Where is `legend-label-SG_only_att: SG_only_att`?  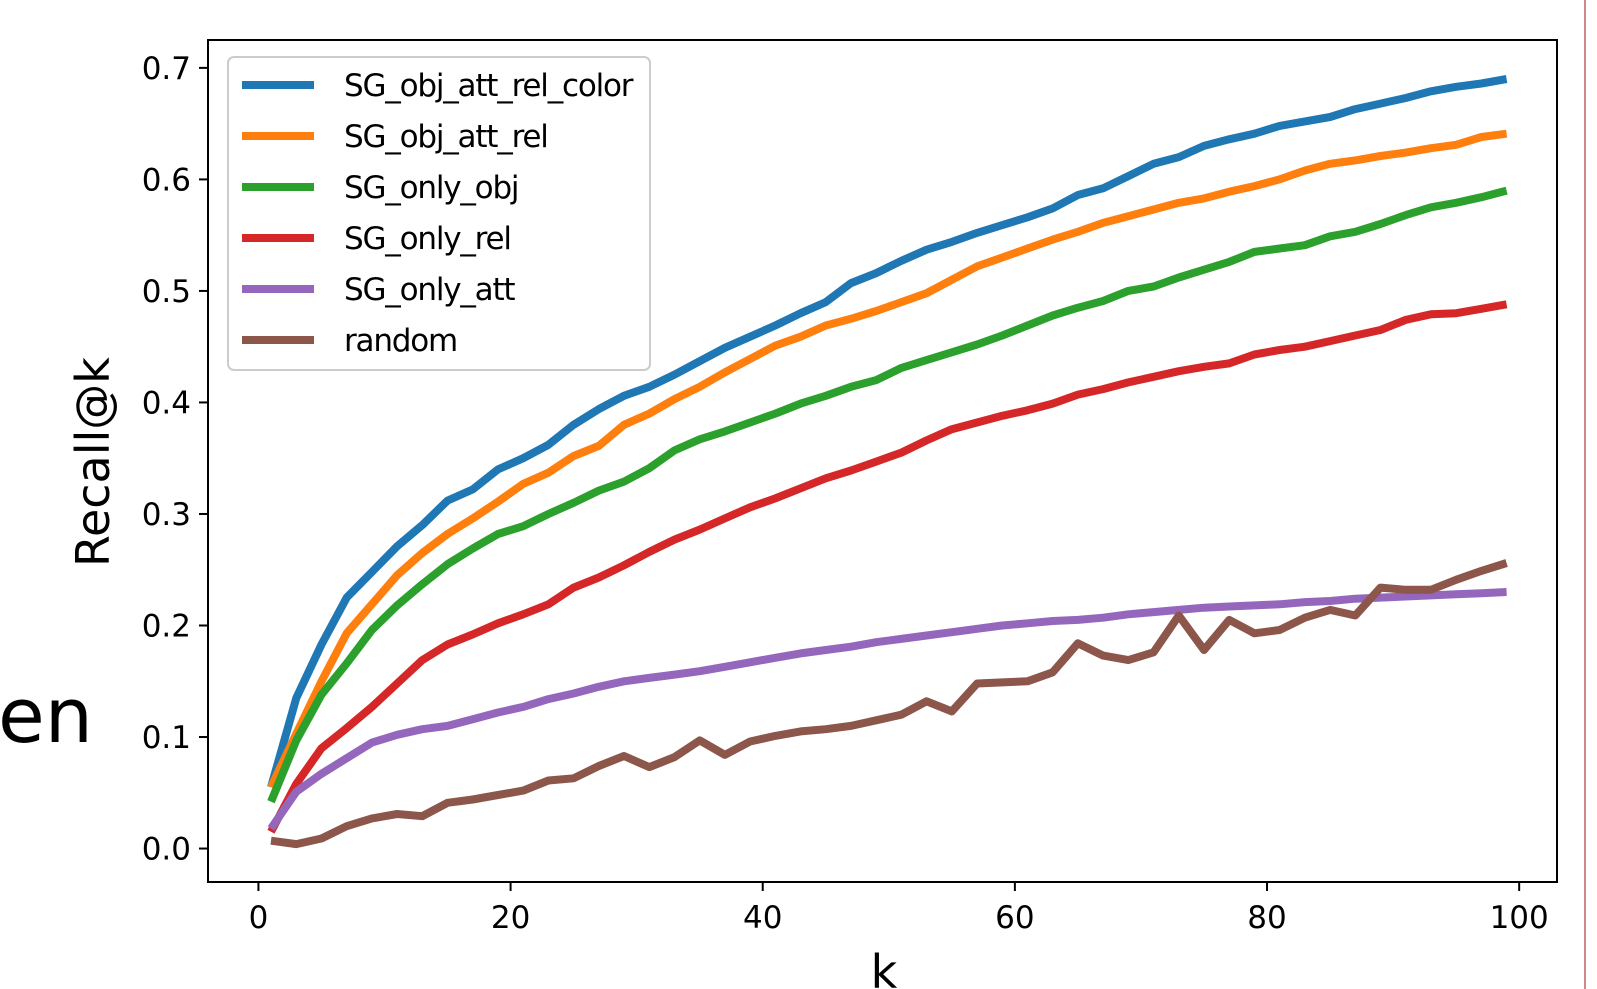 legend-label-SG_only_att: SG_only_att is located at coordinates (429, 290).